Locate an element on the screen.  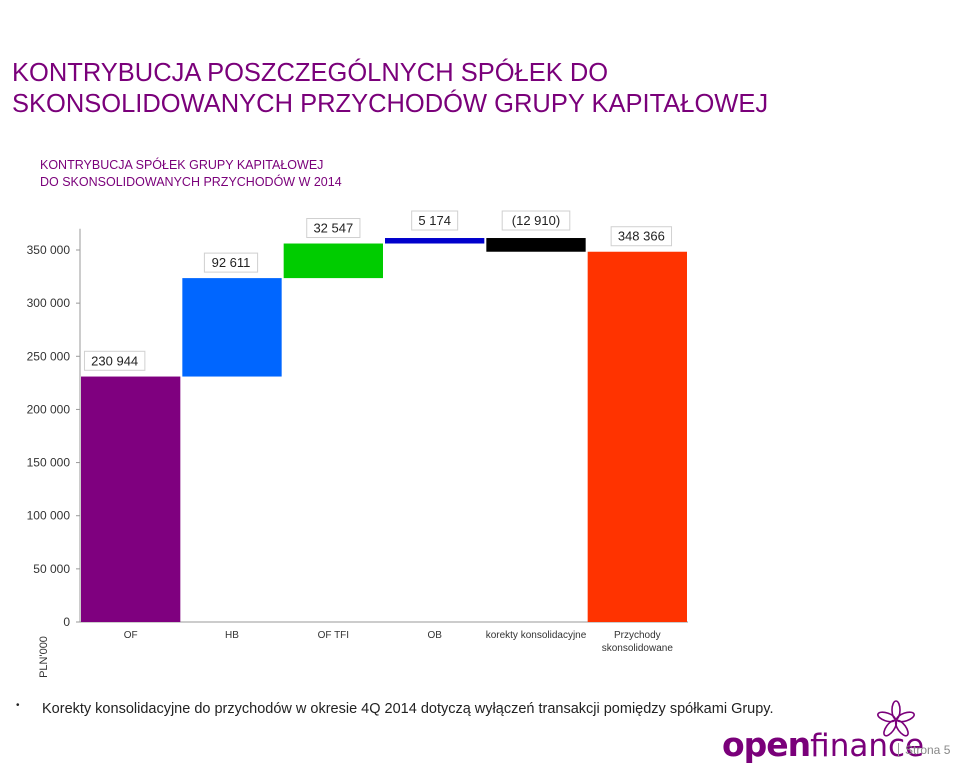
logo-open-text: open is located at coordinates (766, 744).